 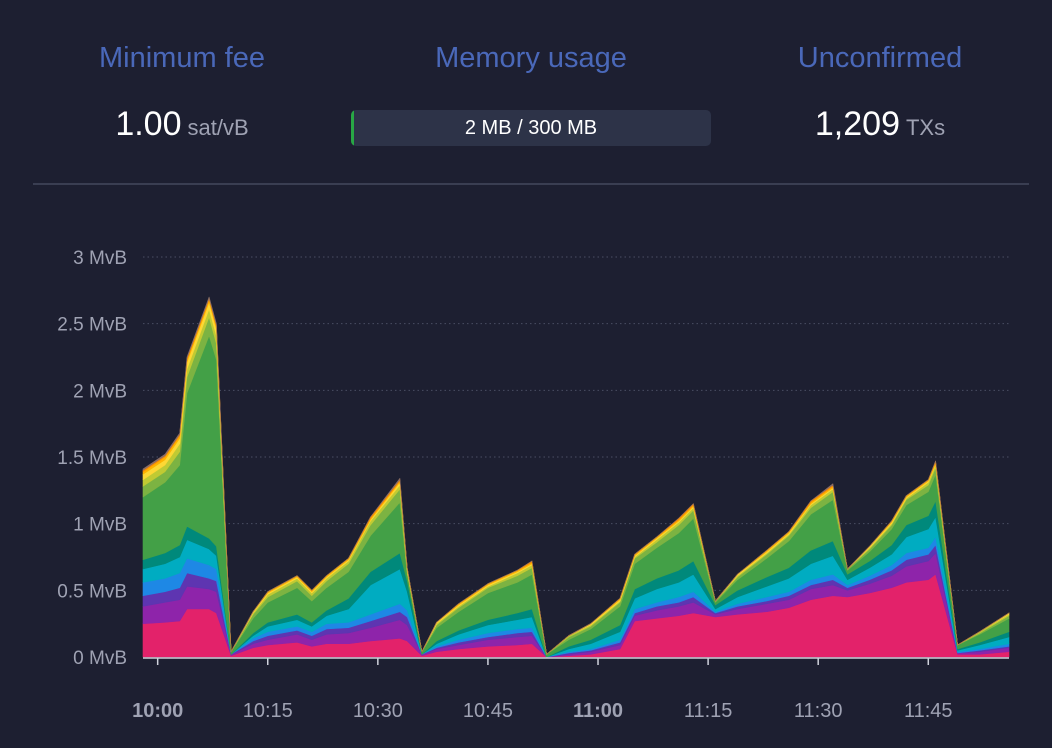 What do you see at coordinates (352, 128) in the screenshot?
I see `memory-usage-bar-fill` at bounding box center [352, 128].